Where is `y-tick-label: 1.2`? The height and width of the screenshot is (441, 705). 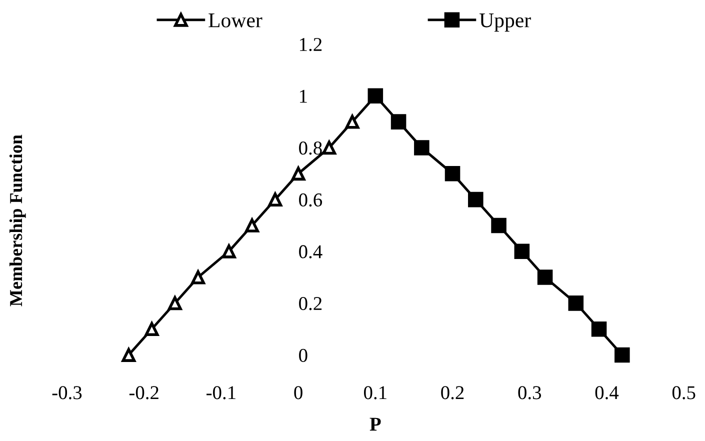
y-tick-label: 1.2 is located at coordinates (311, 45).